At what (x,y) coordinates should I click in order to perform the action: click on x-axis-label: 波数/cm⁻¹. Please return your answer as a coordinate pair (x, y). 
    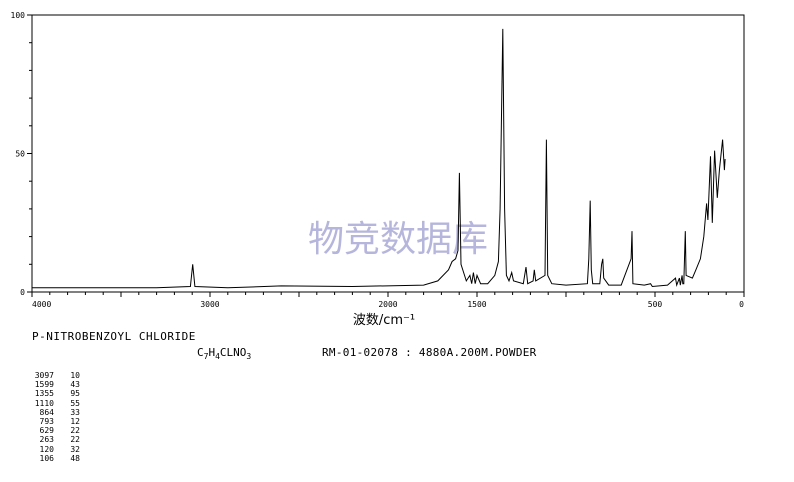
    Looking at the image, I should click on (384, 320).